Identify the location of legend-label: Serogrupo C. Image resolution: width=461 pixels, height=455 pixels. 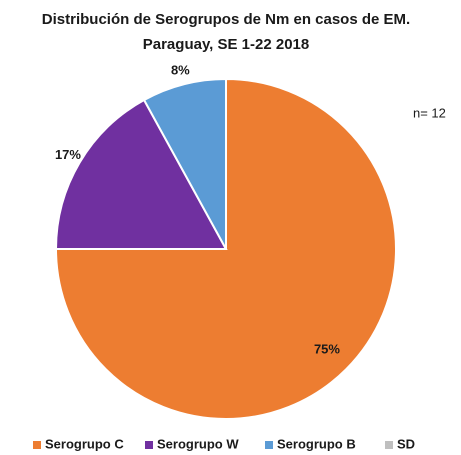
(84, 443).